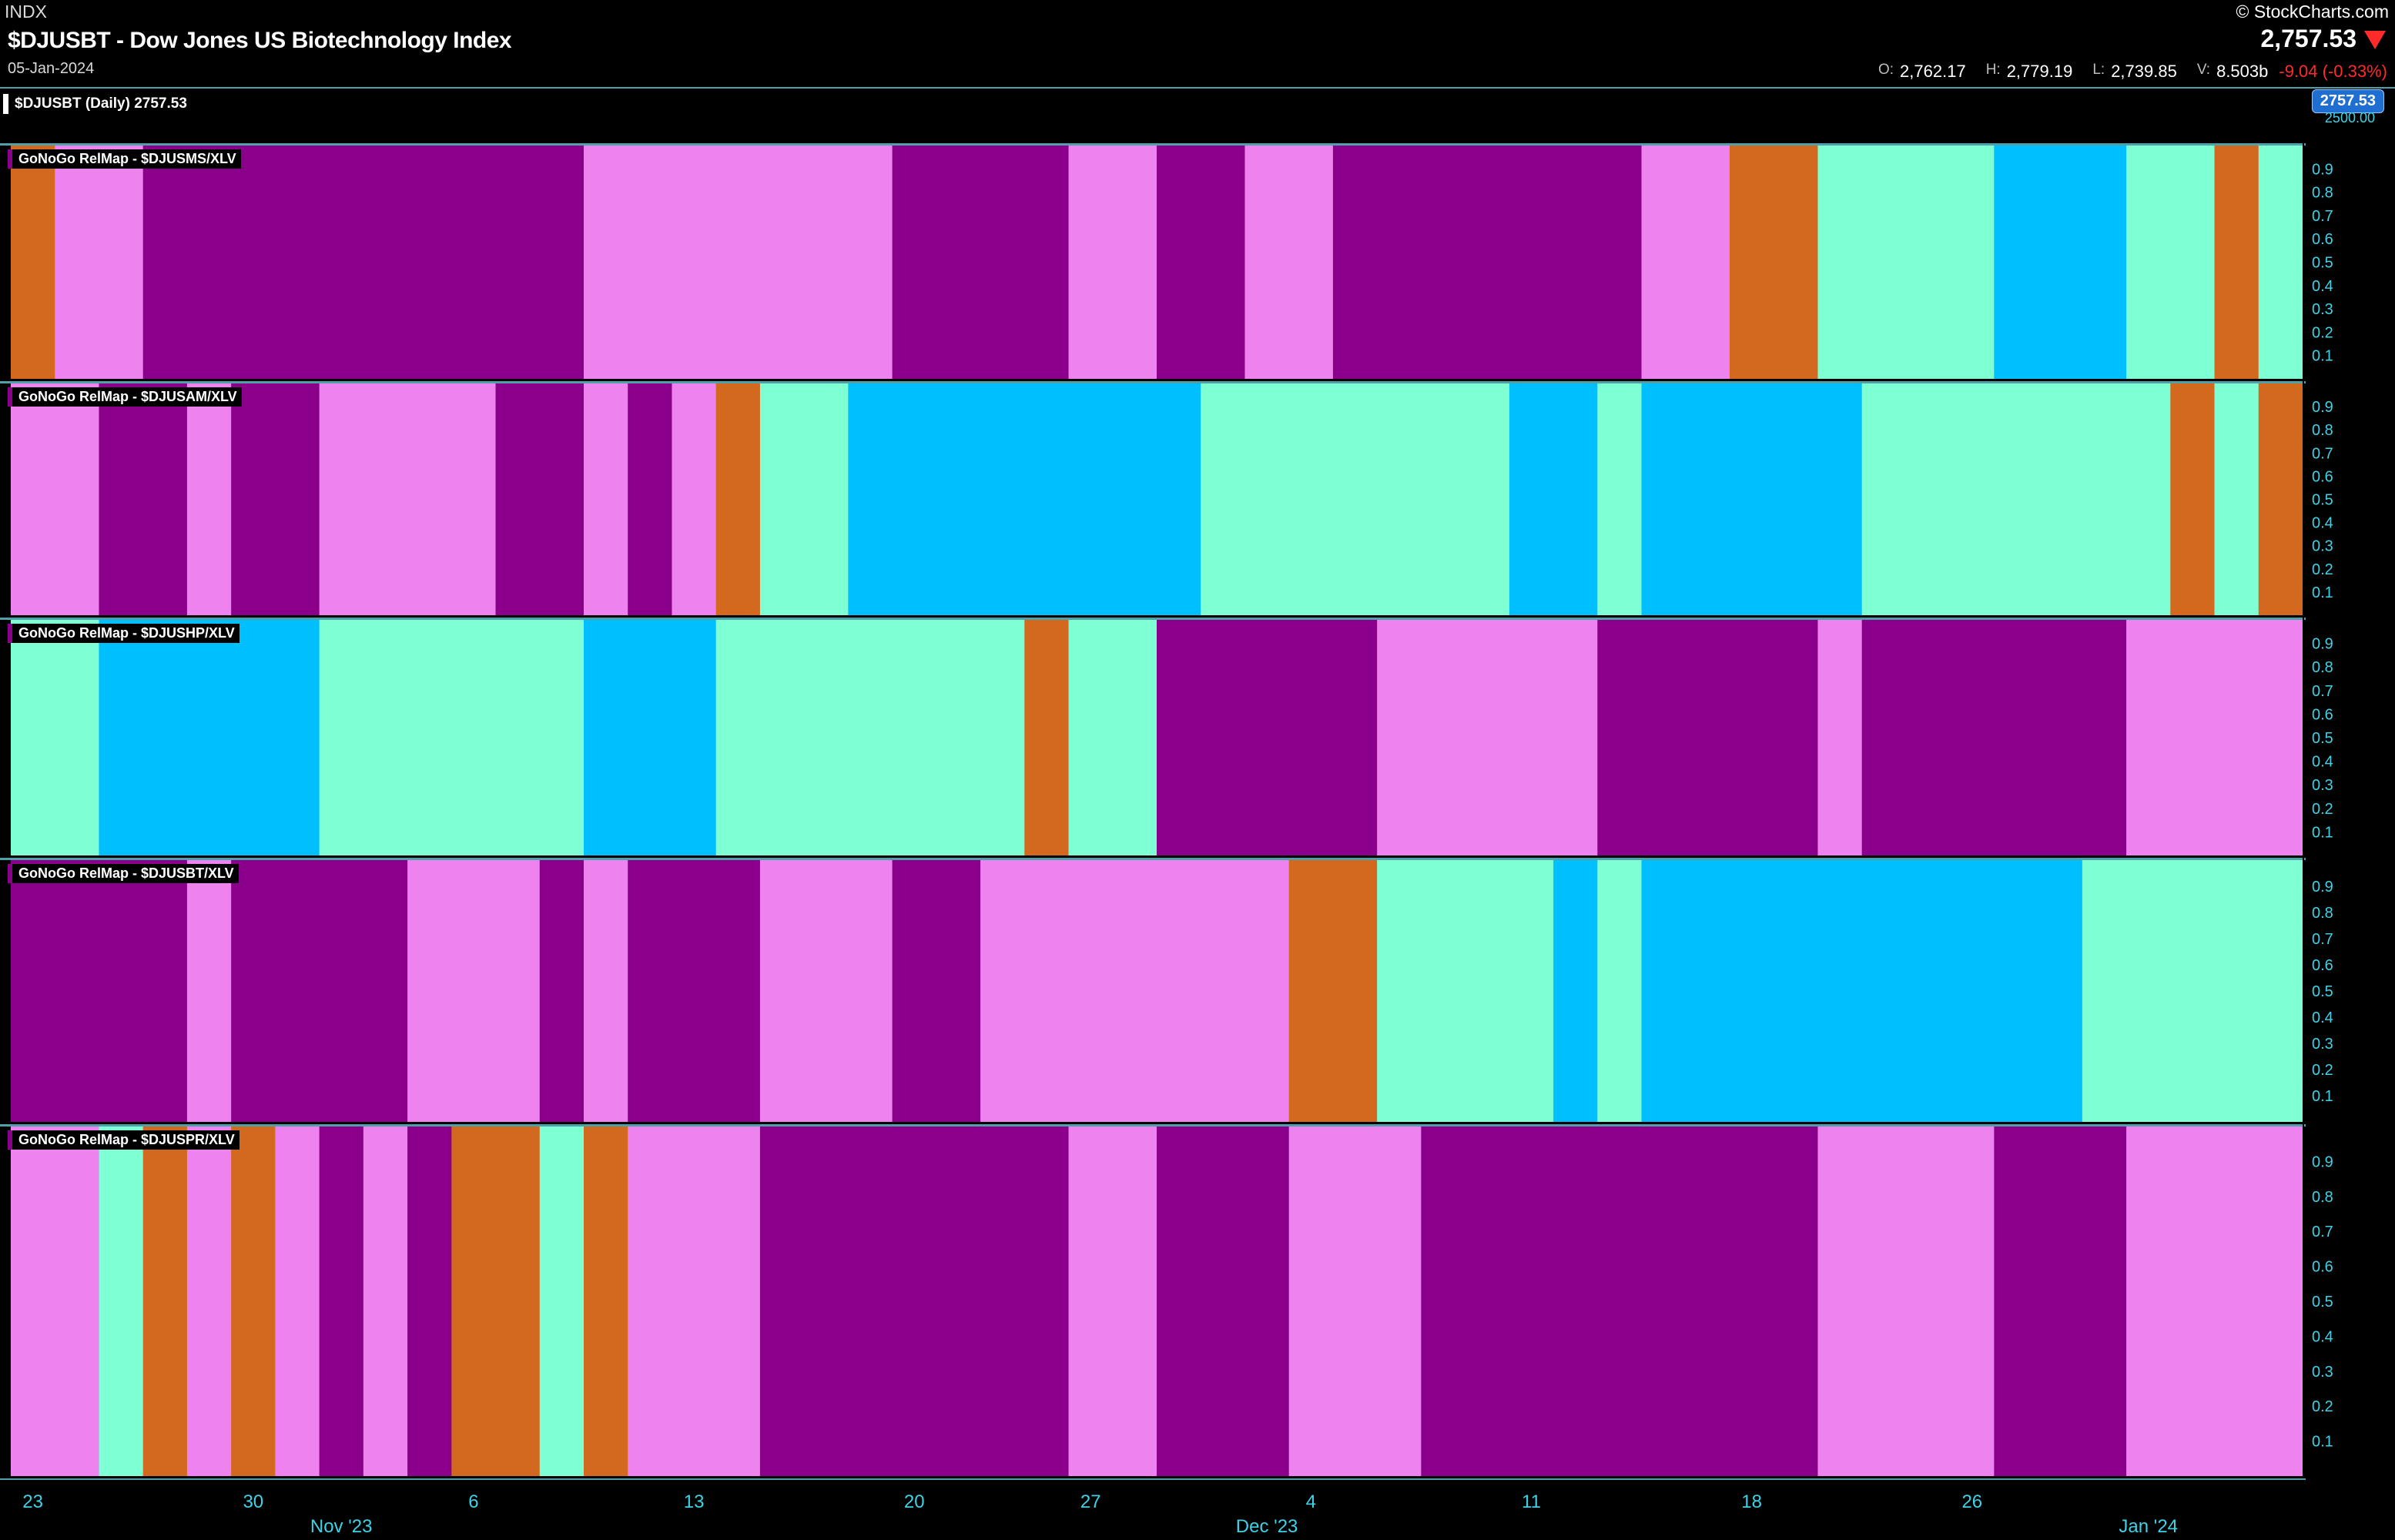 This screenshot has height=1540, width=2395. I want to click on axis-divider, so click(1153, 1479).